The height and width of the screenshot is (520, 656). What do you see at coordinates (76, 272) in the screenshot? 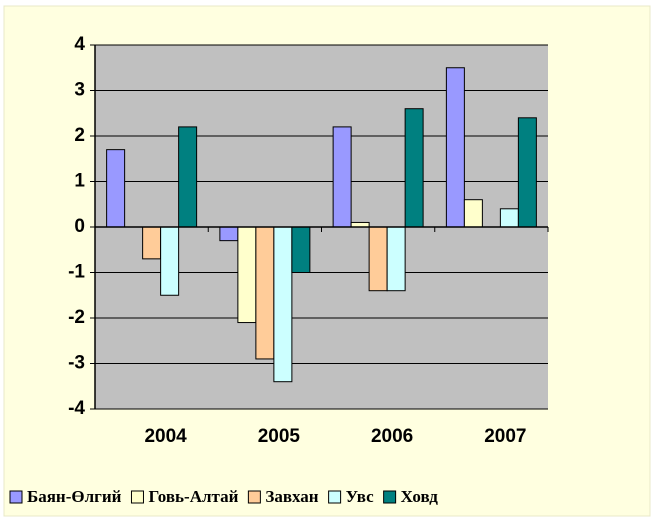
I see `y-tick-label: -1` at bounding box center [76, 272].